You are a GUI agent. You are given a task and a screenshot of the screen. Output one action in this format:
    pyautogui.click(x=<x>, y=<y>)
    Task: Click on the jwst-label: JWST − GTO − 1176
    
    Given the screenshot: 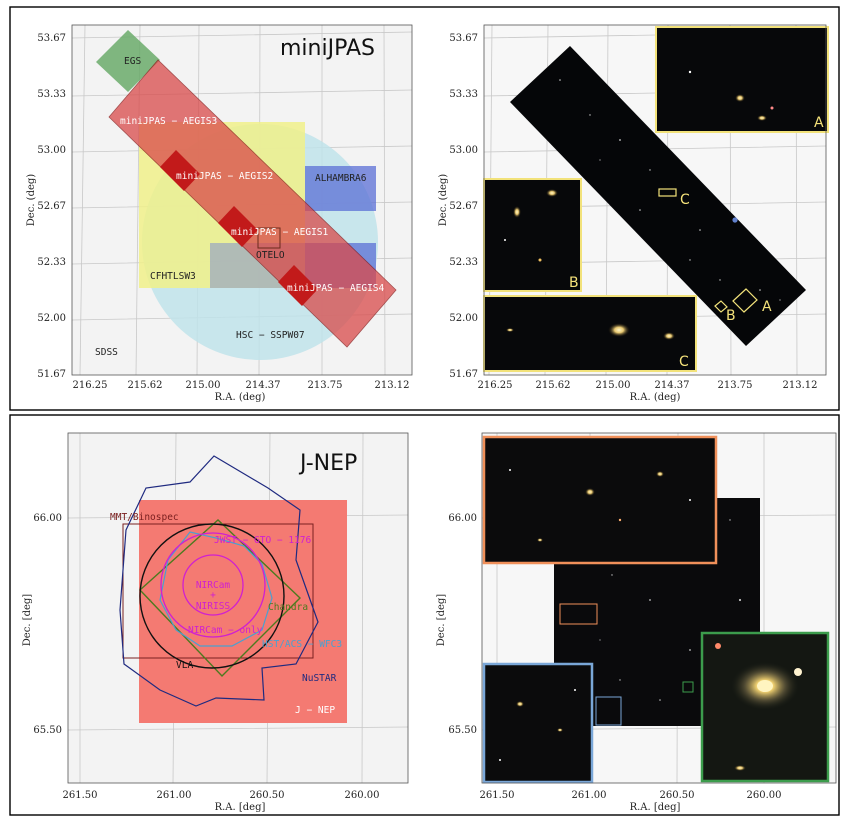 What is the action you would take?
    pyautogui.click(x=263, y=540)
    